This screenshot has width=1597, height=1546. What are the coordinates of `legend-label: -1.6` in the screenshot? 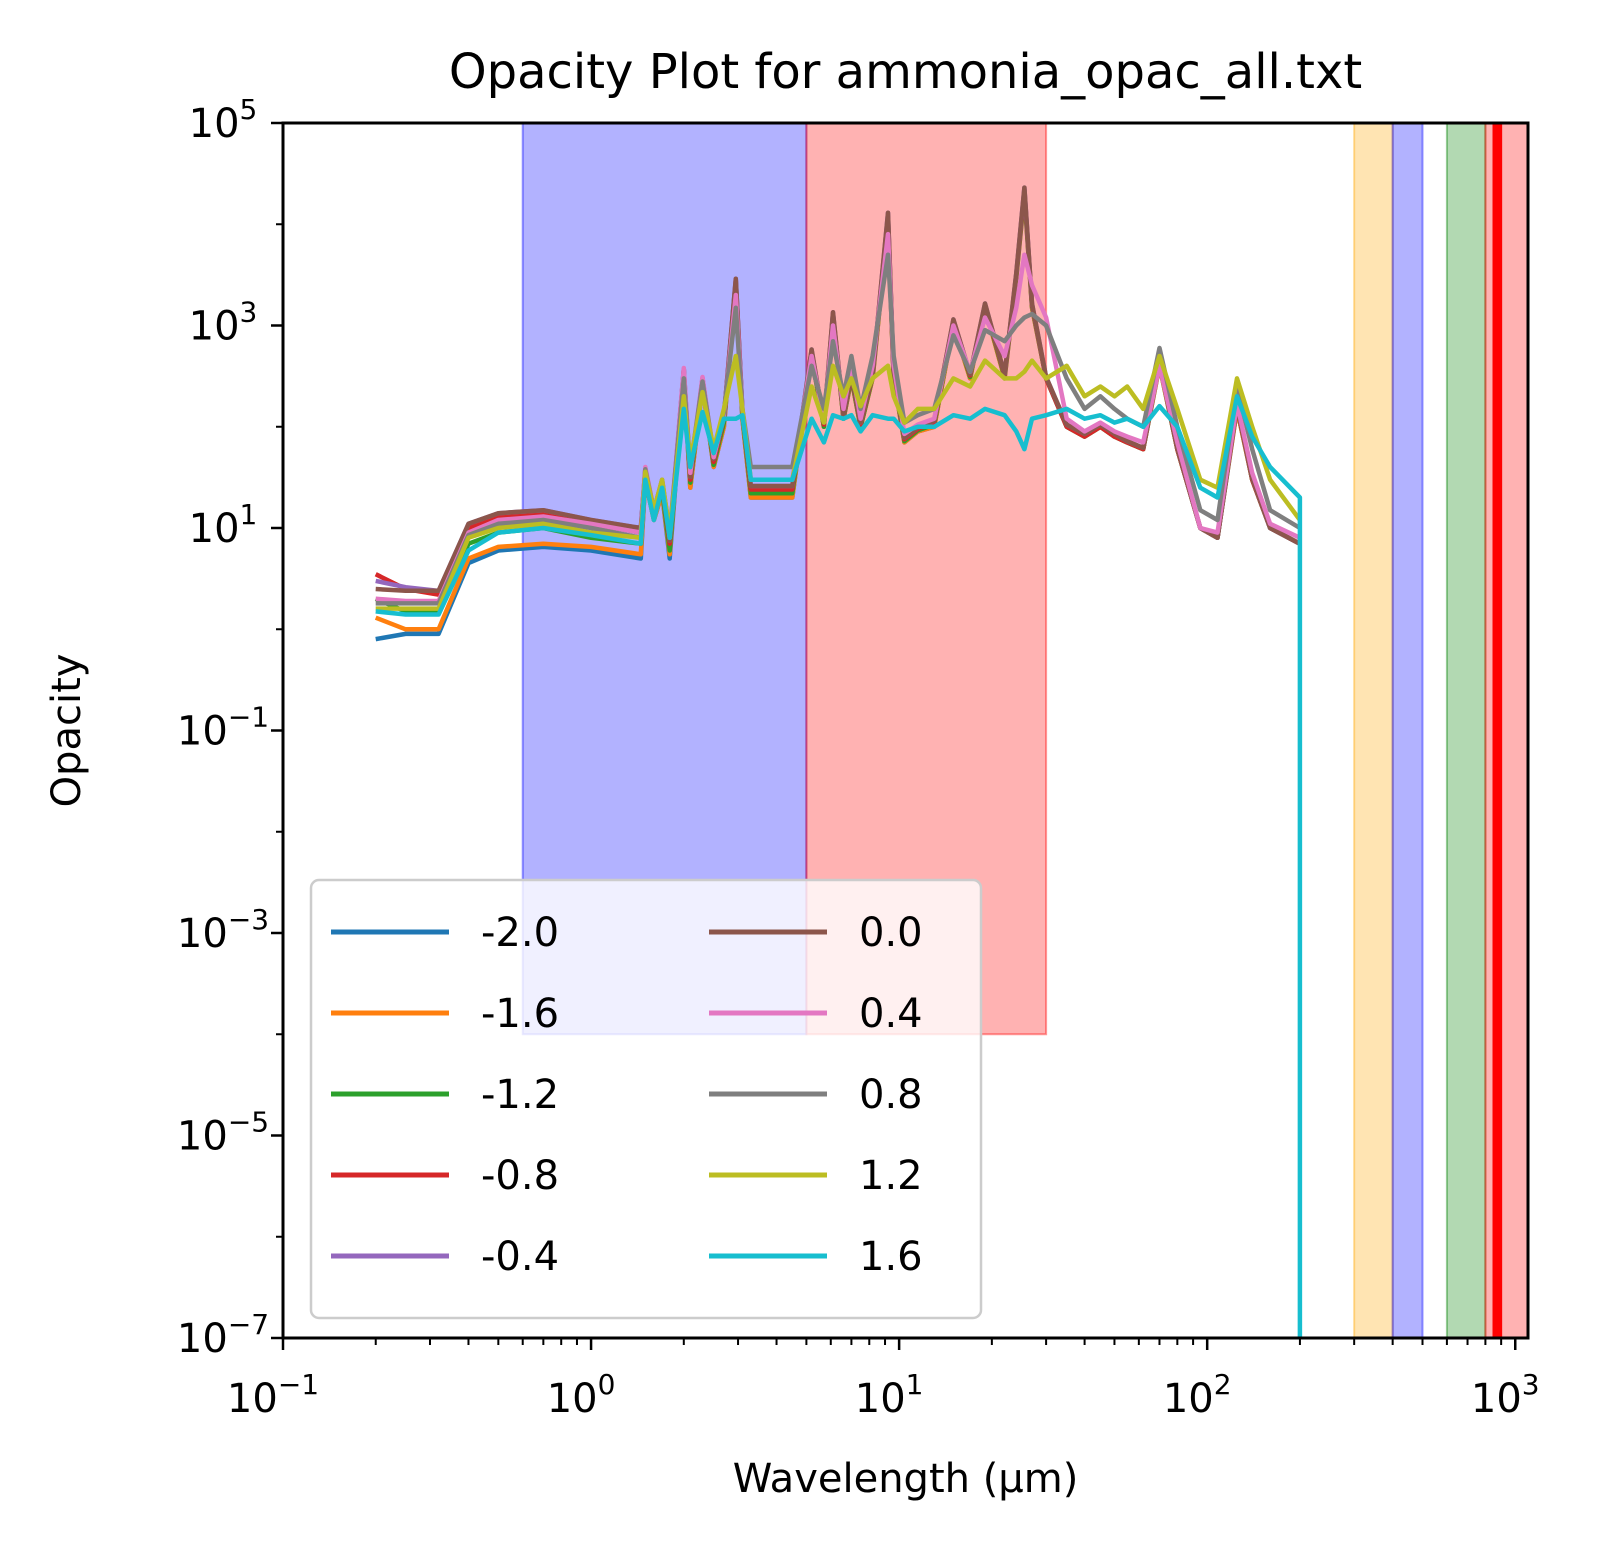 It's located at (520, 1014).